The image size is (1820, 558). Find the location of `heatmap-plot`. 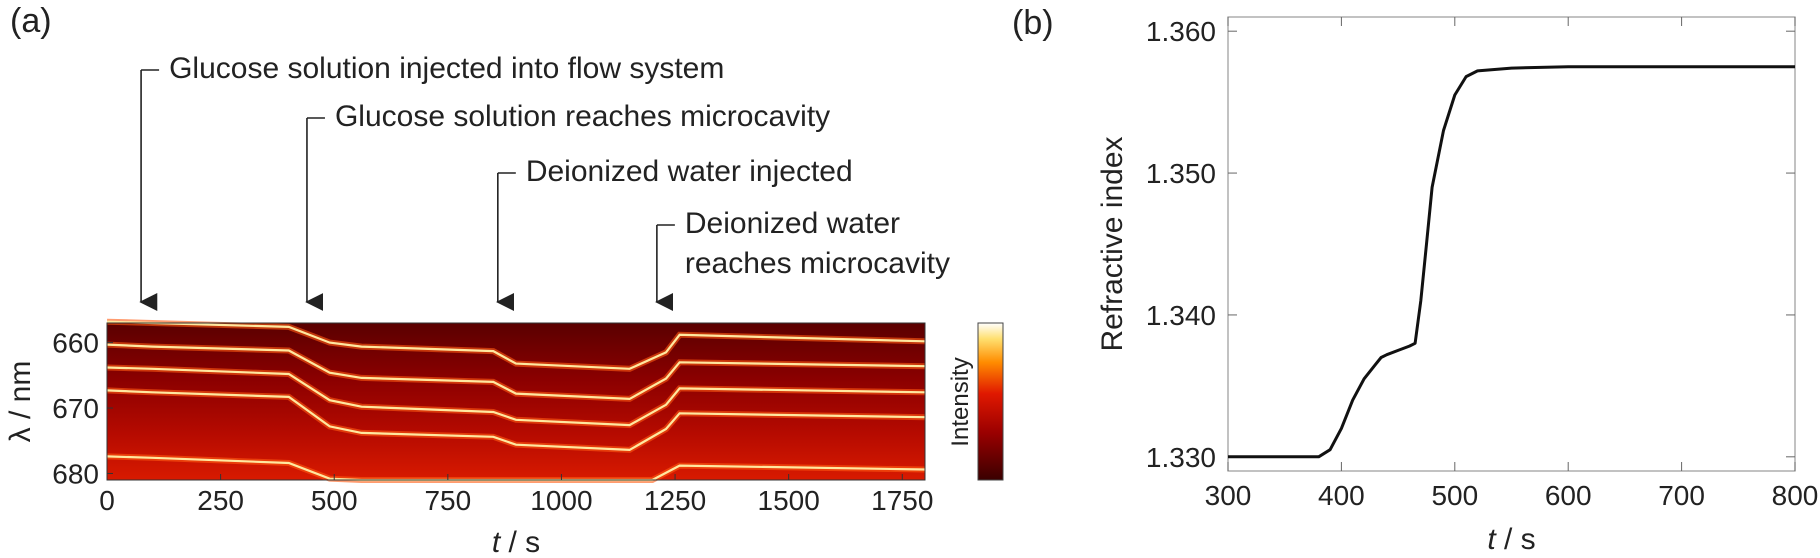

heatmap-plot is located at coordinates (516, 400).